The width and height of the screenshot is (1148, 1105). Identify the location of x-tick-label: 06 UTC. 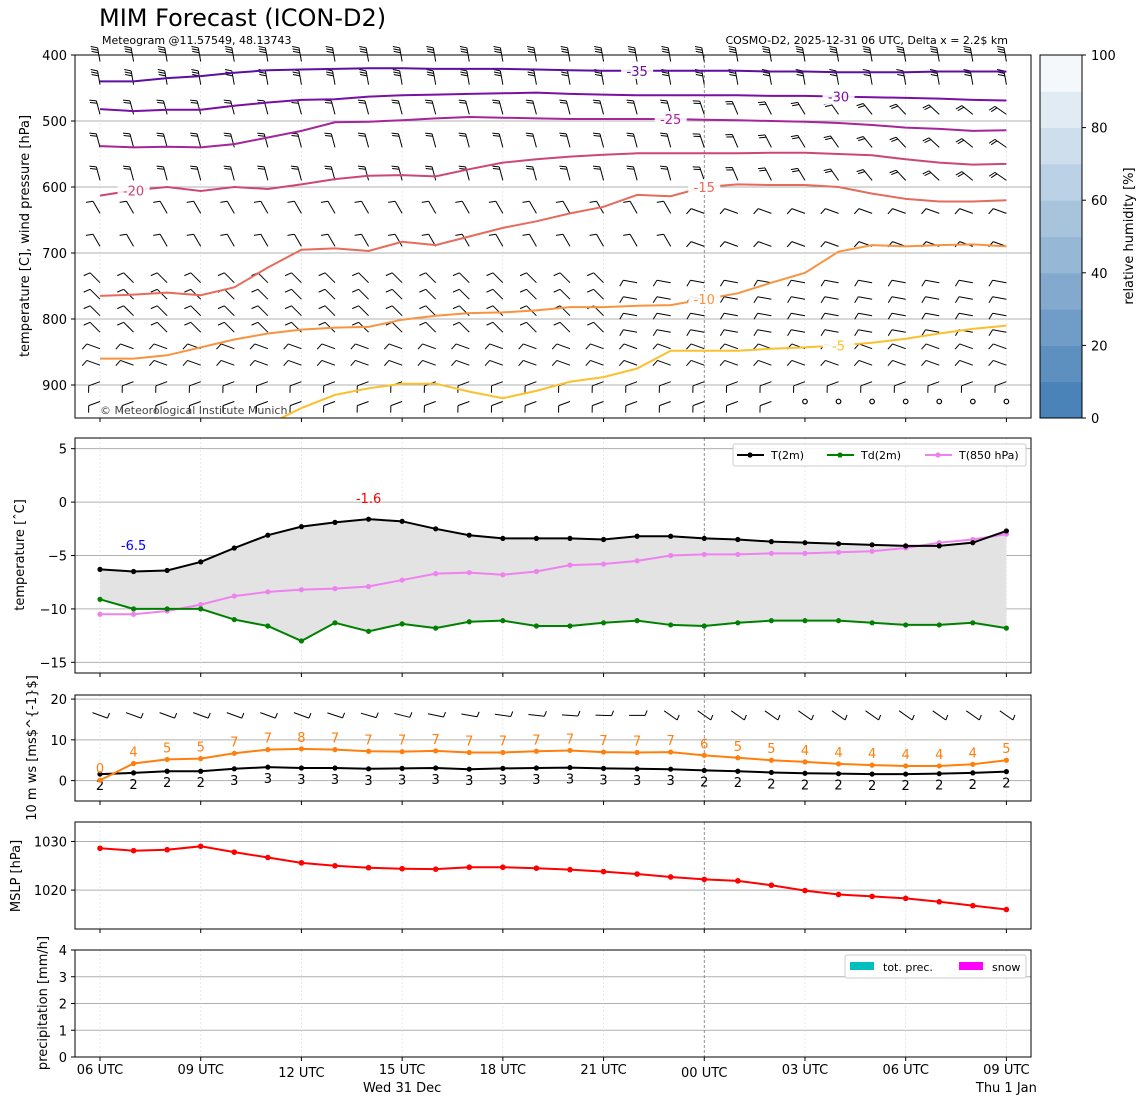
(905, 1070).